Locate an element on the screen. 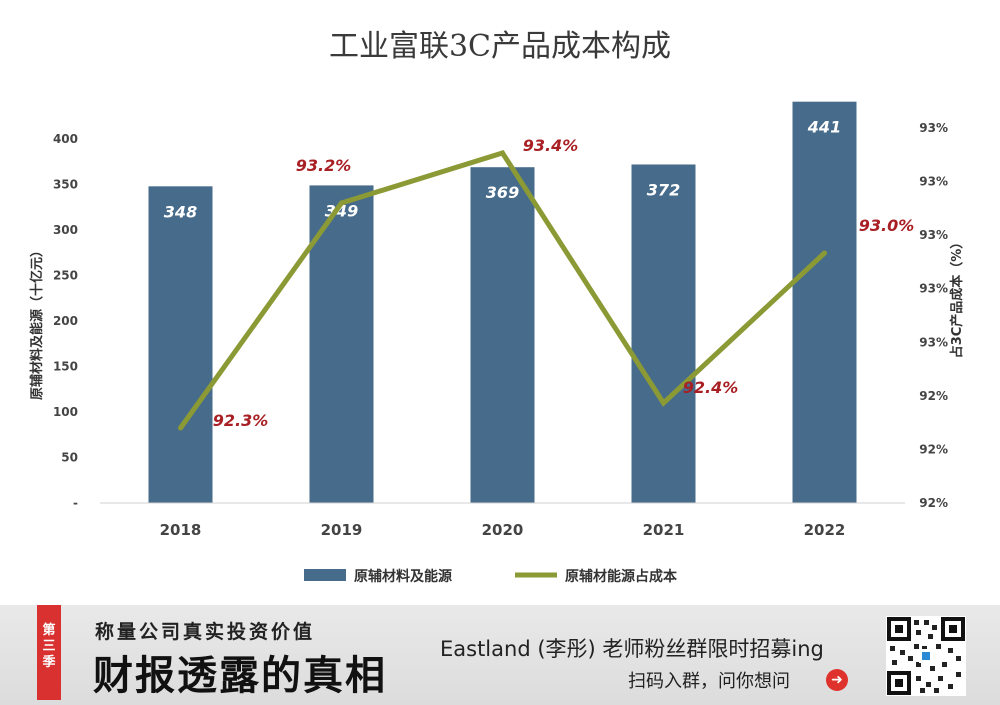 The image size is (1000, 705). left-axis-tick: - is located at coordinates (75, 503).